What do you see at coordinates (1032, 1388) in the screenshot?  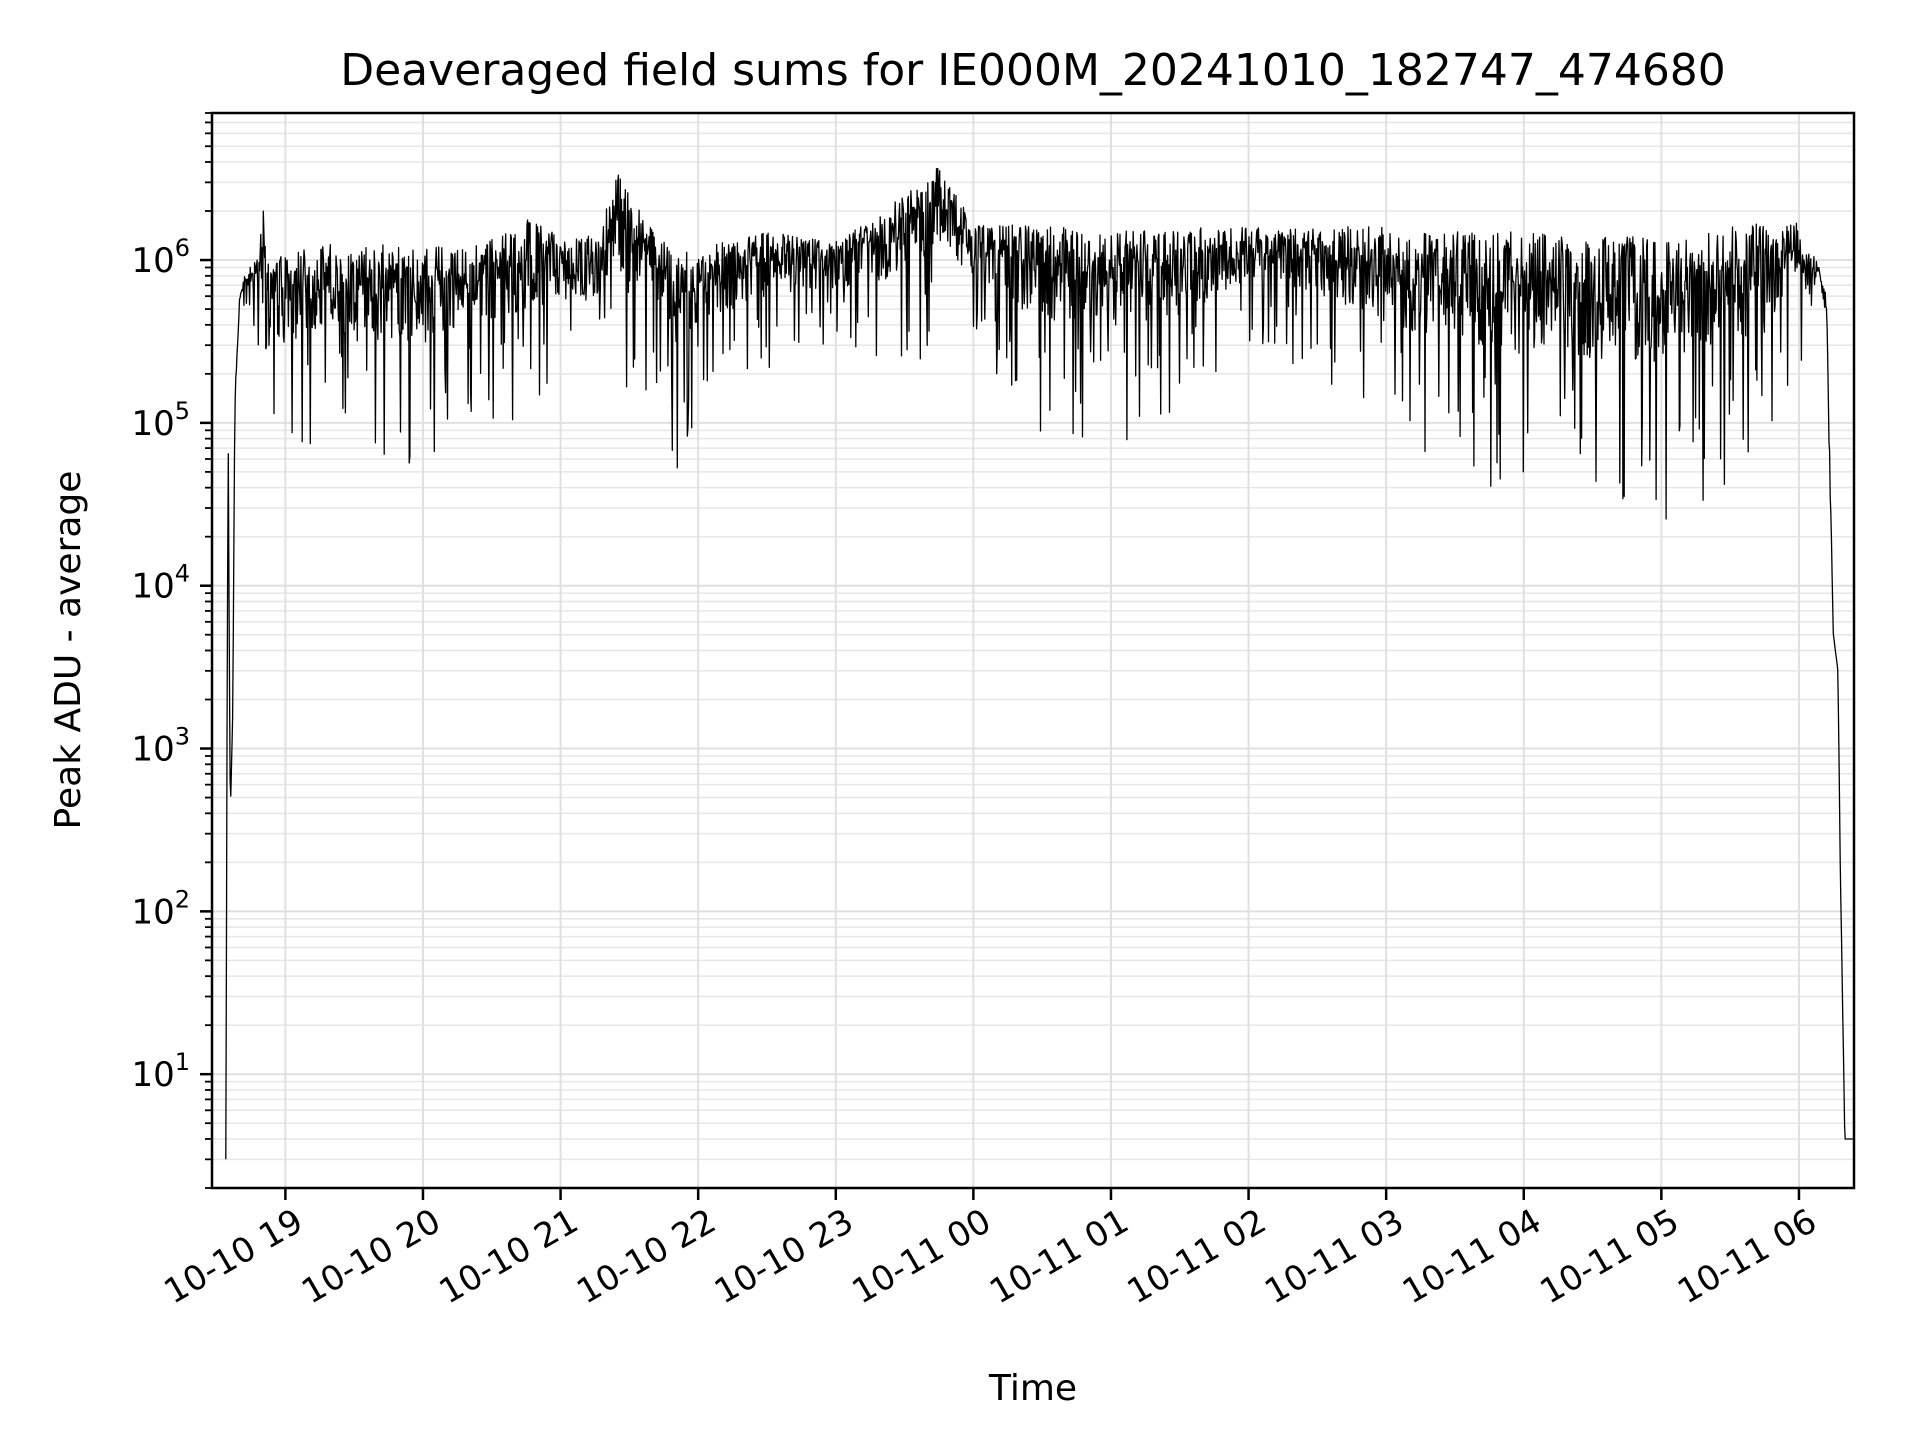 I see `x-axis-label: Time` at bounding box center [1032, 1388].